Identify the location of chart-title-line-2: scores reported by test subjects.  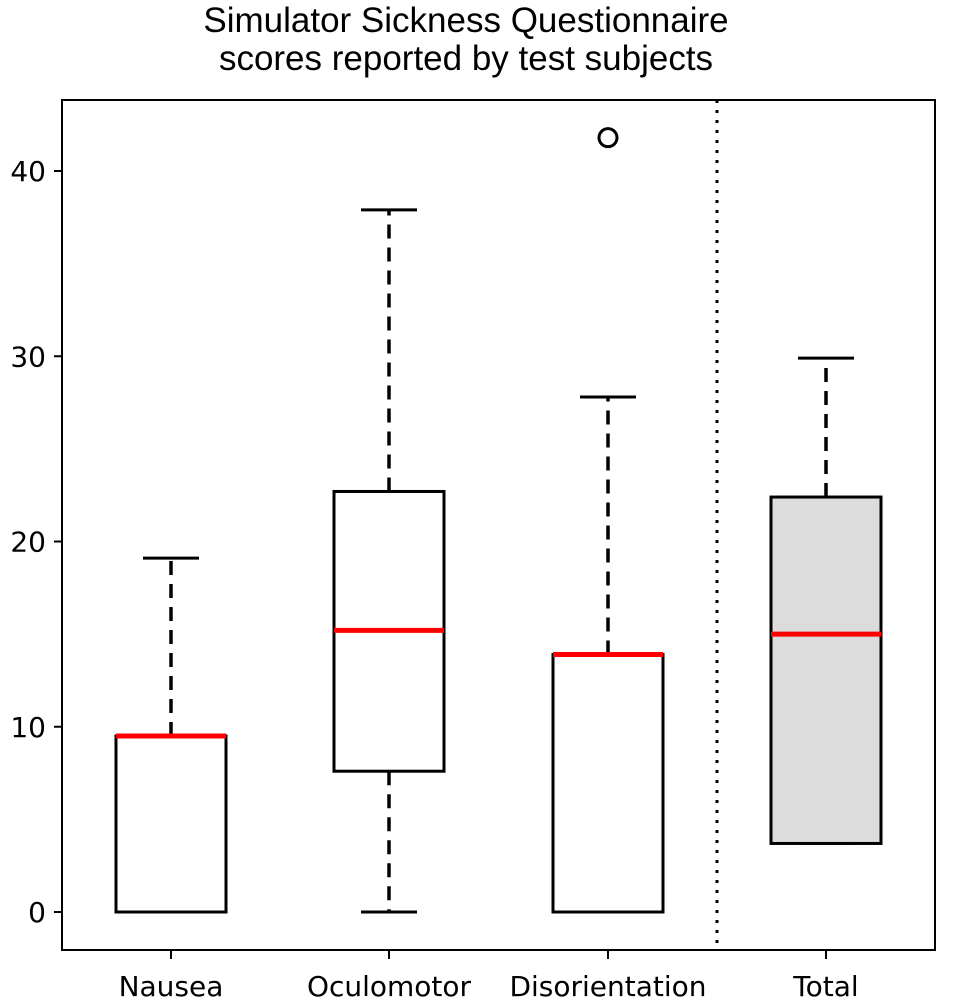
(466, 58).